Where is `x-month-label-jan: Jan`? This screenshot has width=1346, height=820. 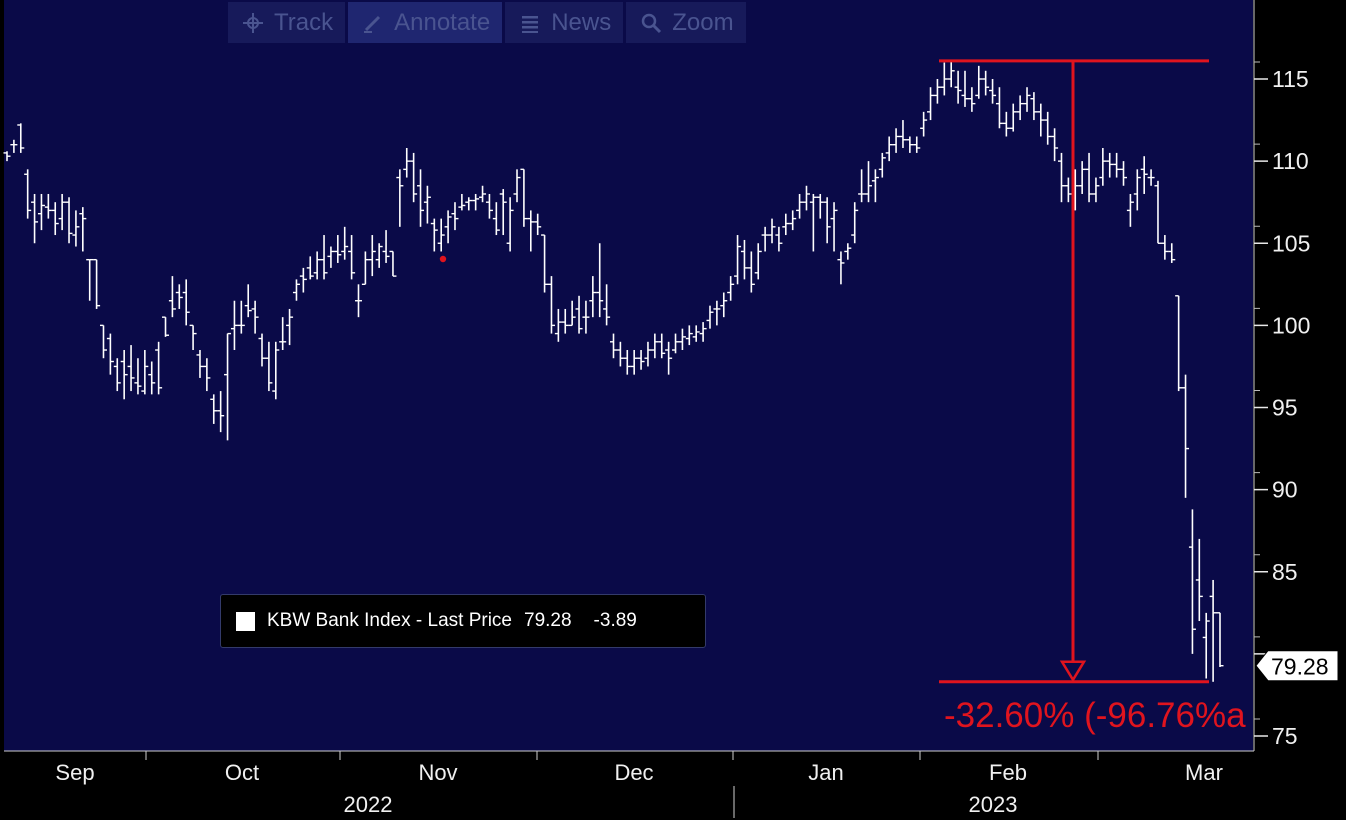 x-month-label-jan: Jan is located at coordinates (825, 772).